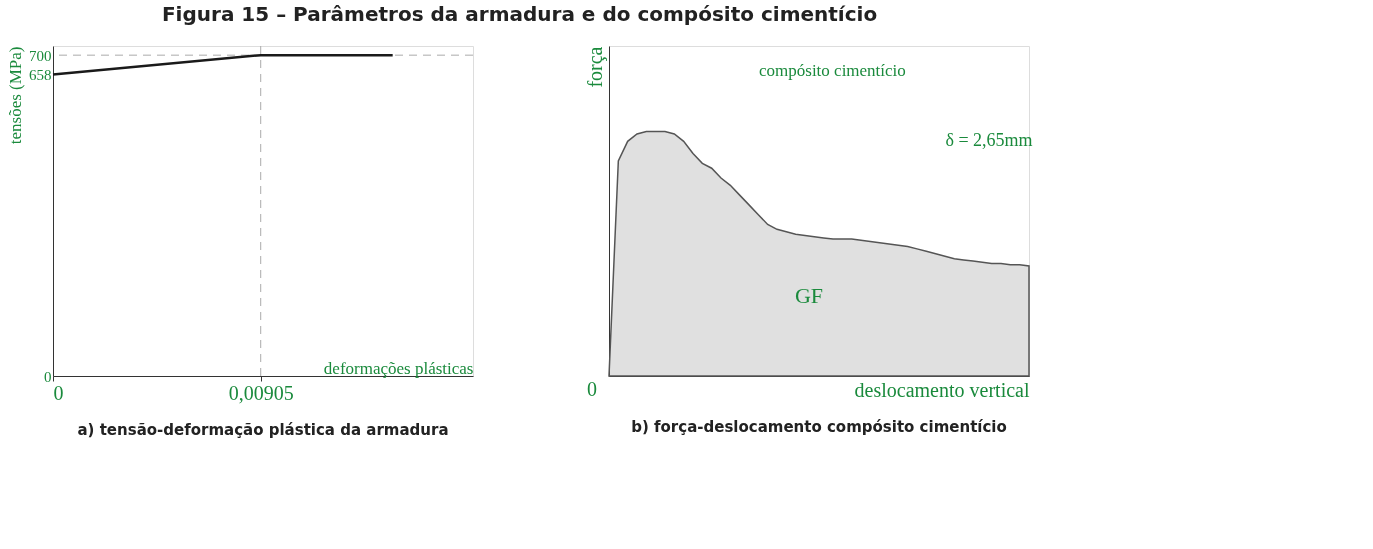  What do you see at coordinates (519, 14) in the screenshot?
I see `text: Figura 15 – Parâmetros da armadura e do compósito cimentício` at bounding box center [519, 14].